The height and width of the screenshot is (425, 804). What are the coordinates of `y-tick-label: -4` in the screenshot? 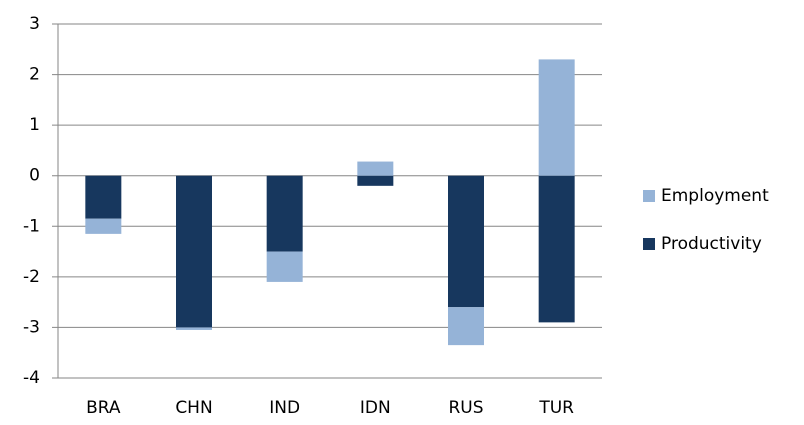 It's located at (31, 378).